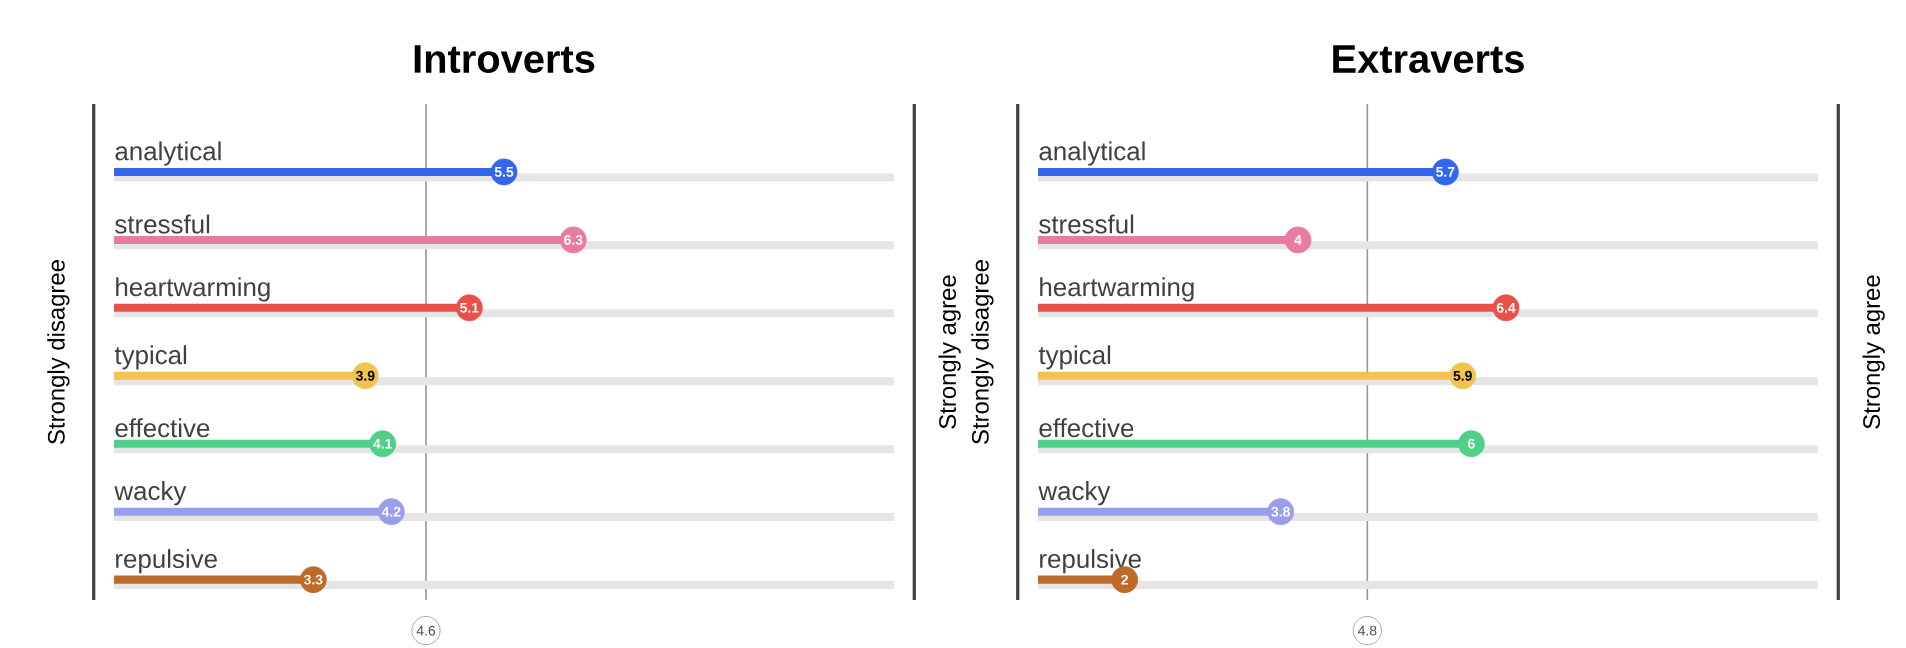 The width and height of the screenshot is (1906, 648). Describe the element at coordinates (504, 59) in the screenshot. I see `chart-title: Introverts` at that location.